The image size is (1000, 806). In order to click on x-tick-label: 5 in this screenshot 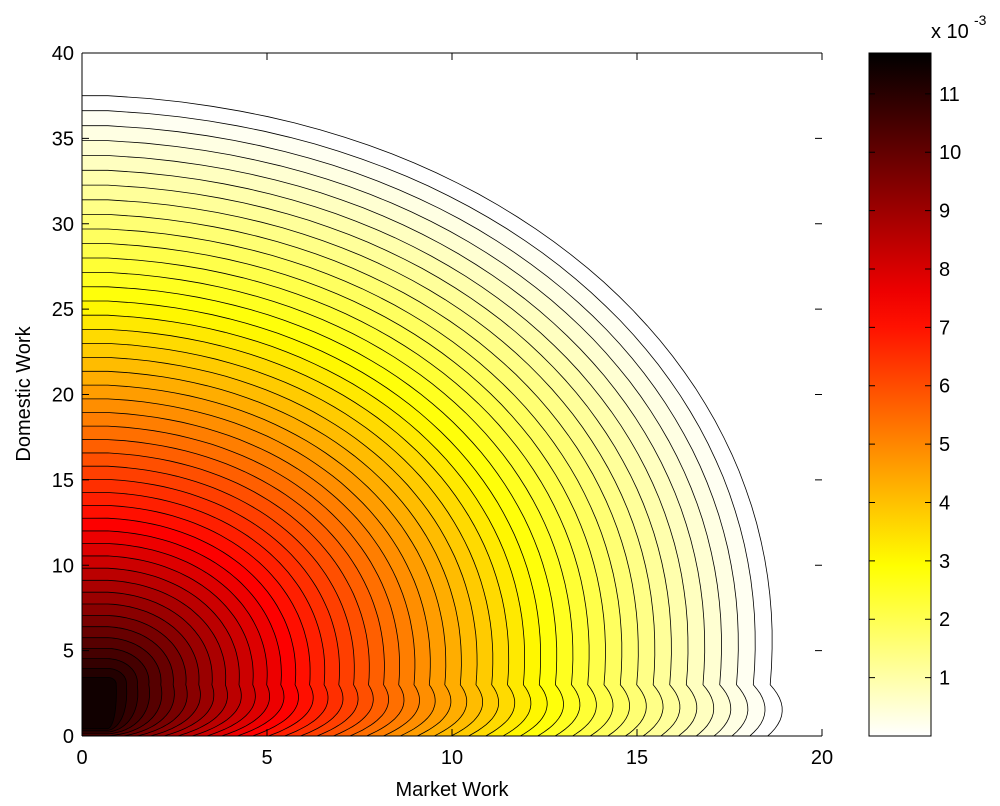, I will do `click(266, 758)`.